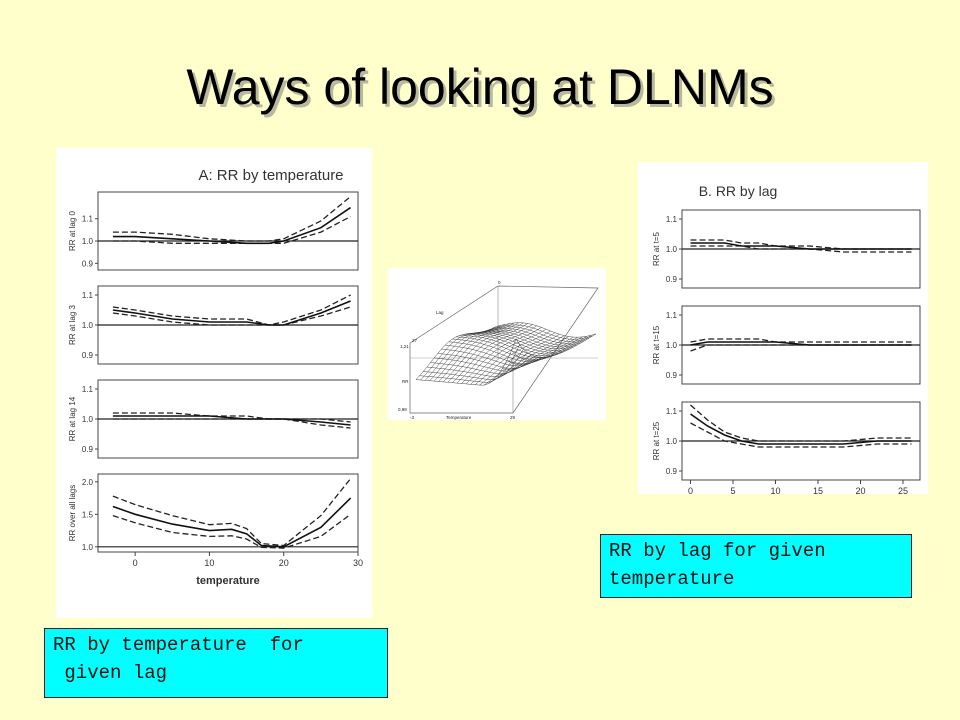 The image size is (960, 720). I want to click on chart-title: A: RR by temperature, so click(270, 175).